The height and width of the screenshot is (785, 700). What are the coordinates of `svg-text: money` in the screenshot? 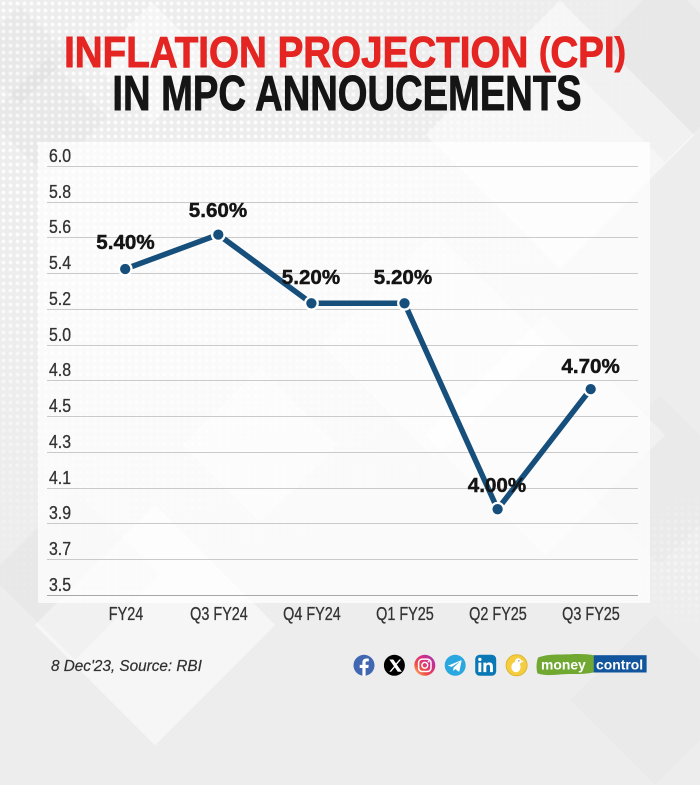 It's located at (563, 664).